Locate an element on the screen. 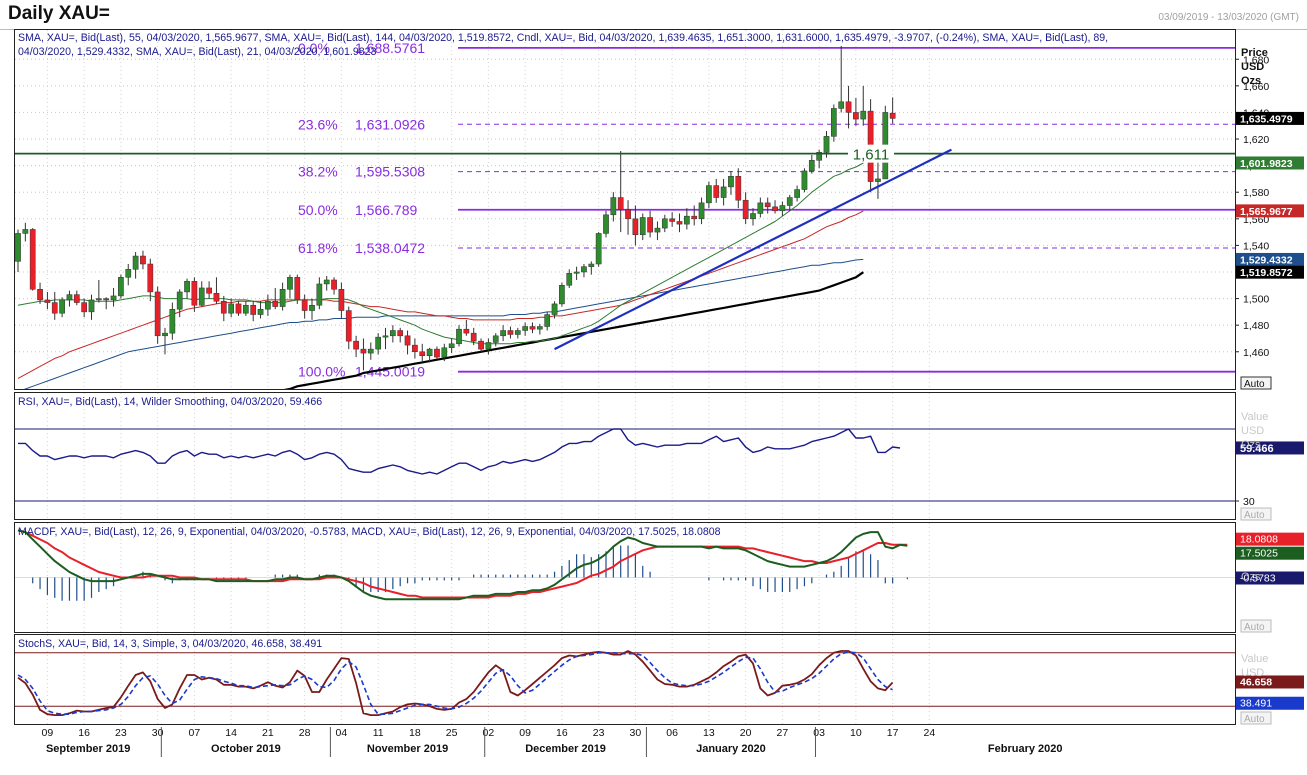  x-month-label: September 2019 is located at coordinates (88, 749).